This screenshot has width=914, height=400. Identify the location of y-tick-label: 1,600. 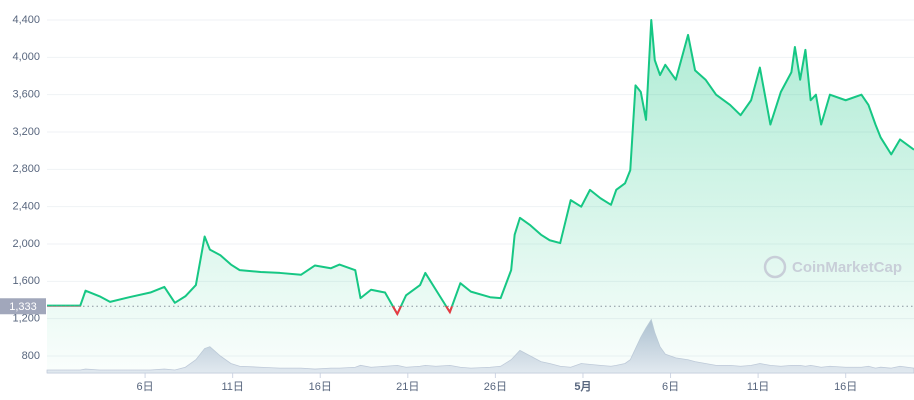
(26, 281).